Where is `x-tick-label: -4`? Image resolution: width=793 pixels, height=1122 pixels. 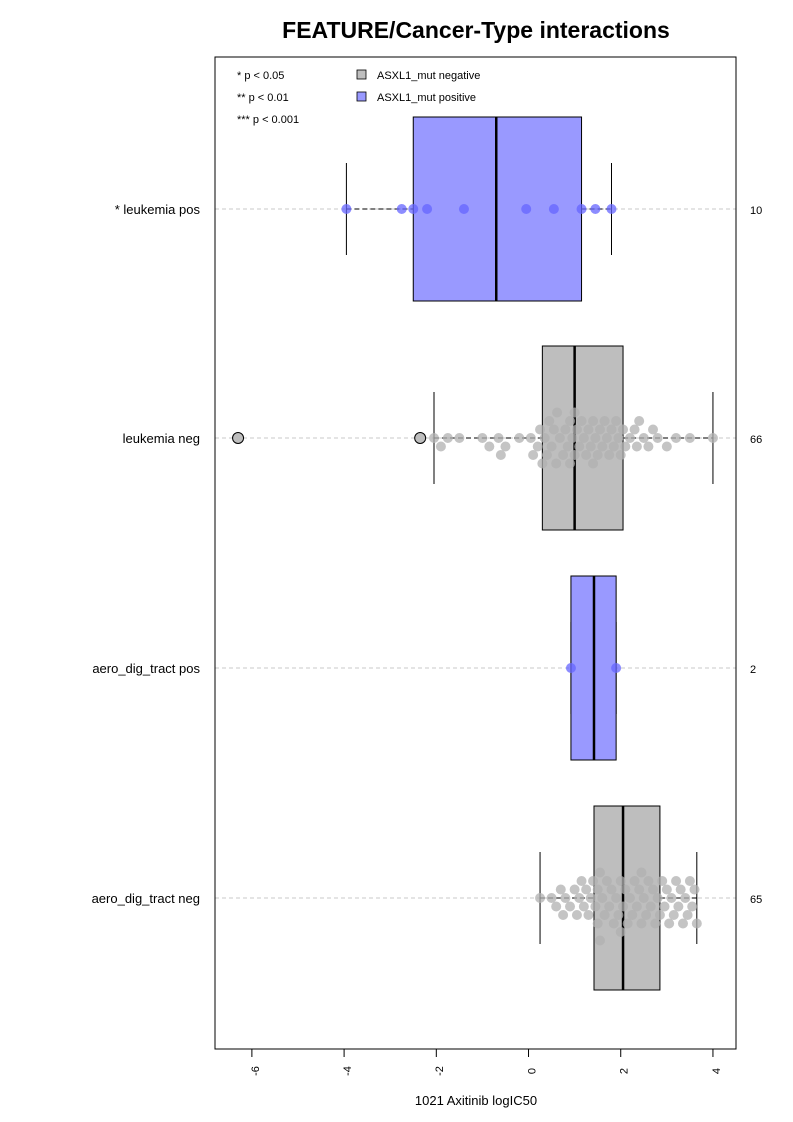
x-tick-label: -4 is located at coordinates (348, 1071).